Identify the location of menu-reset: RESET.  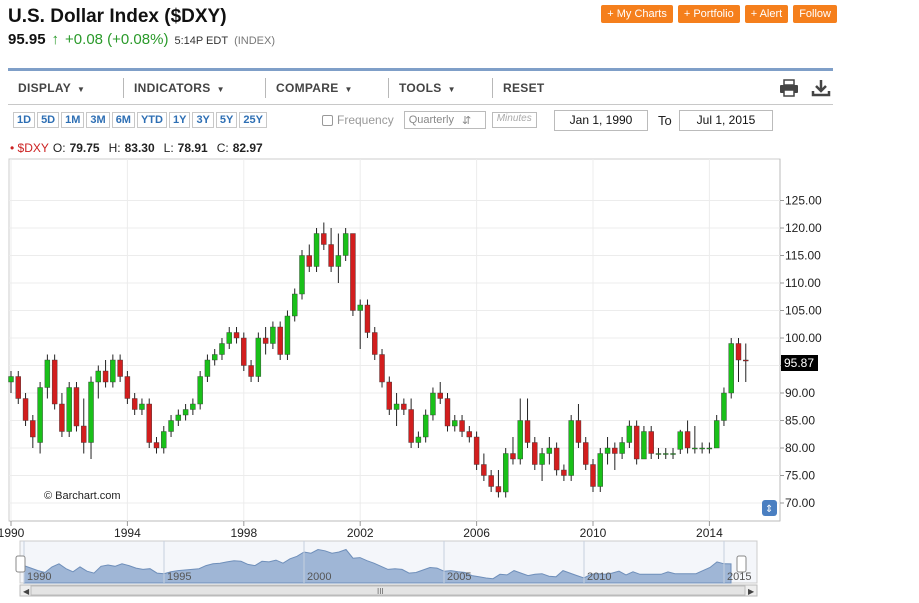
(524, 87).